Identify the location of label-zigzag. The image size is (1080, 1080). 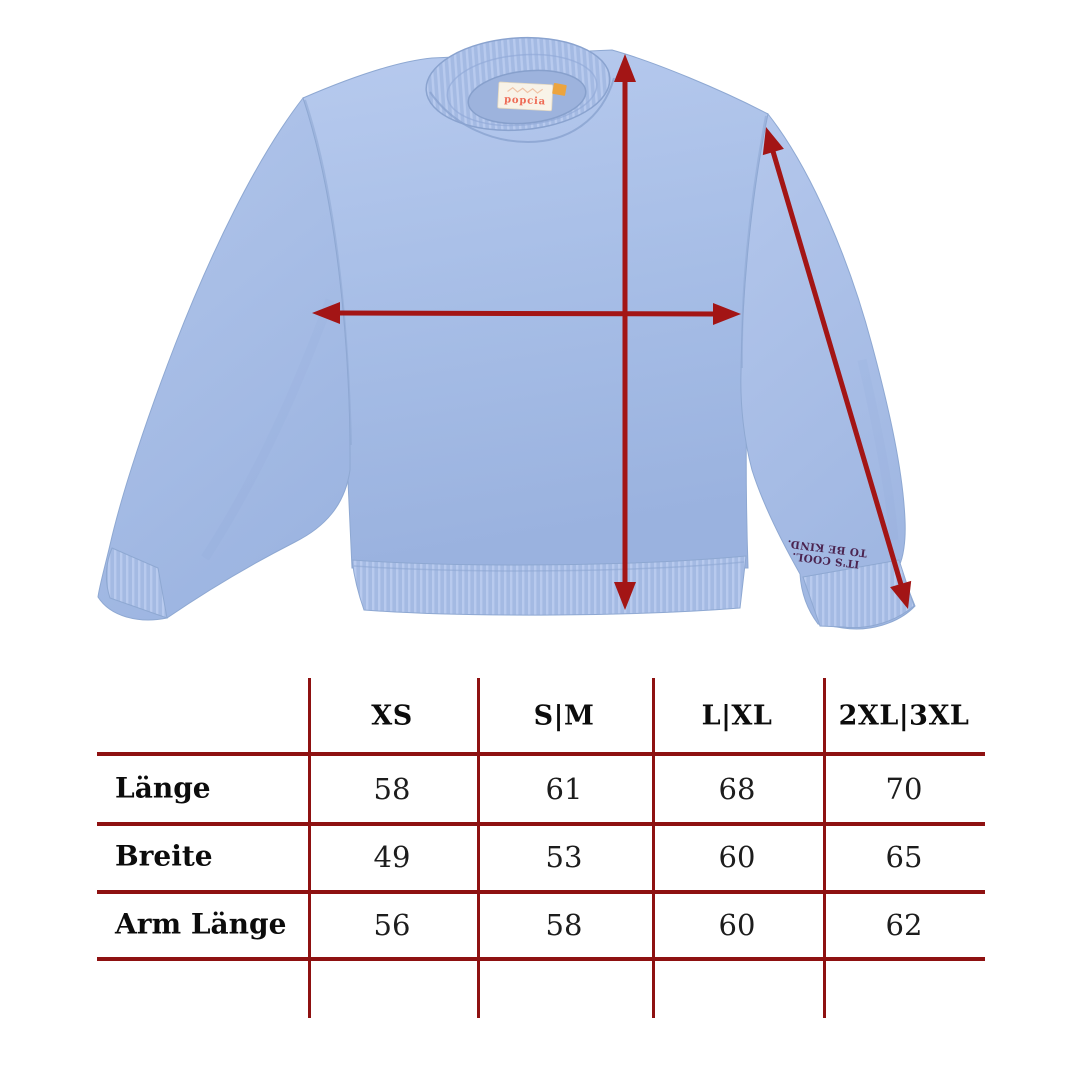
(525, 90).